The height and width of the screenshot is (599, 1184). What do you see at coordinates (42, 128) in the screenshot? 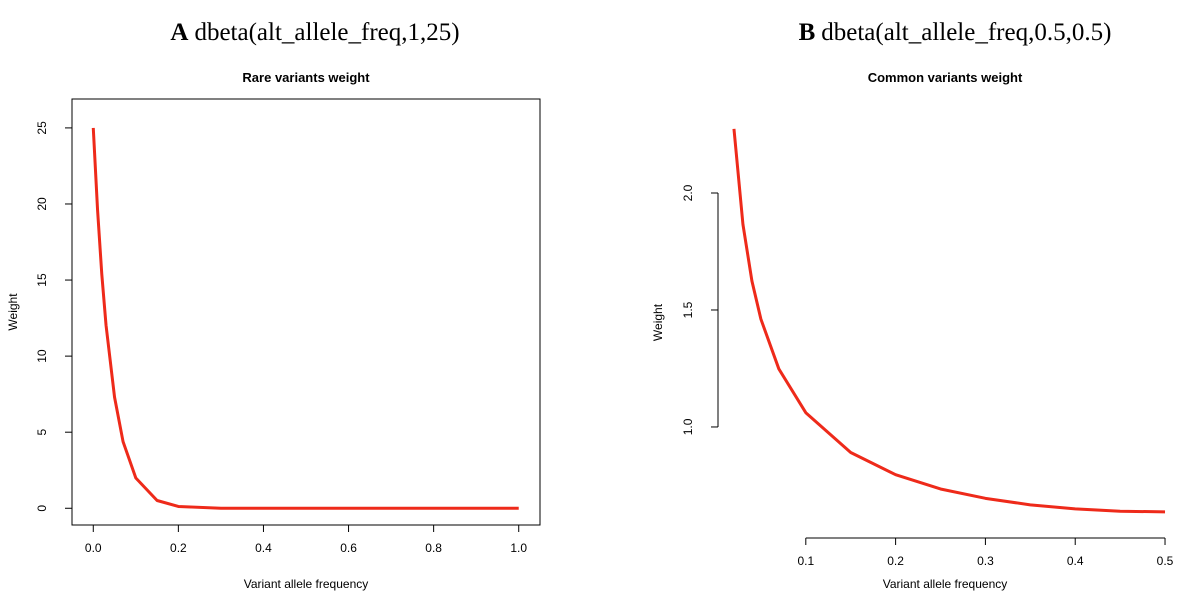
I see `y-tick-label: 25` at bounding box center [42, 128].